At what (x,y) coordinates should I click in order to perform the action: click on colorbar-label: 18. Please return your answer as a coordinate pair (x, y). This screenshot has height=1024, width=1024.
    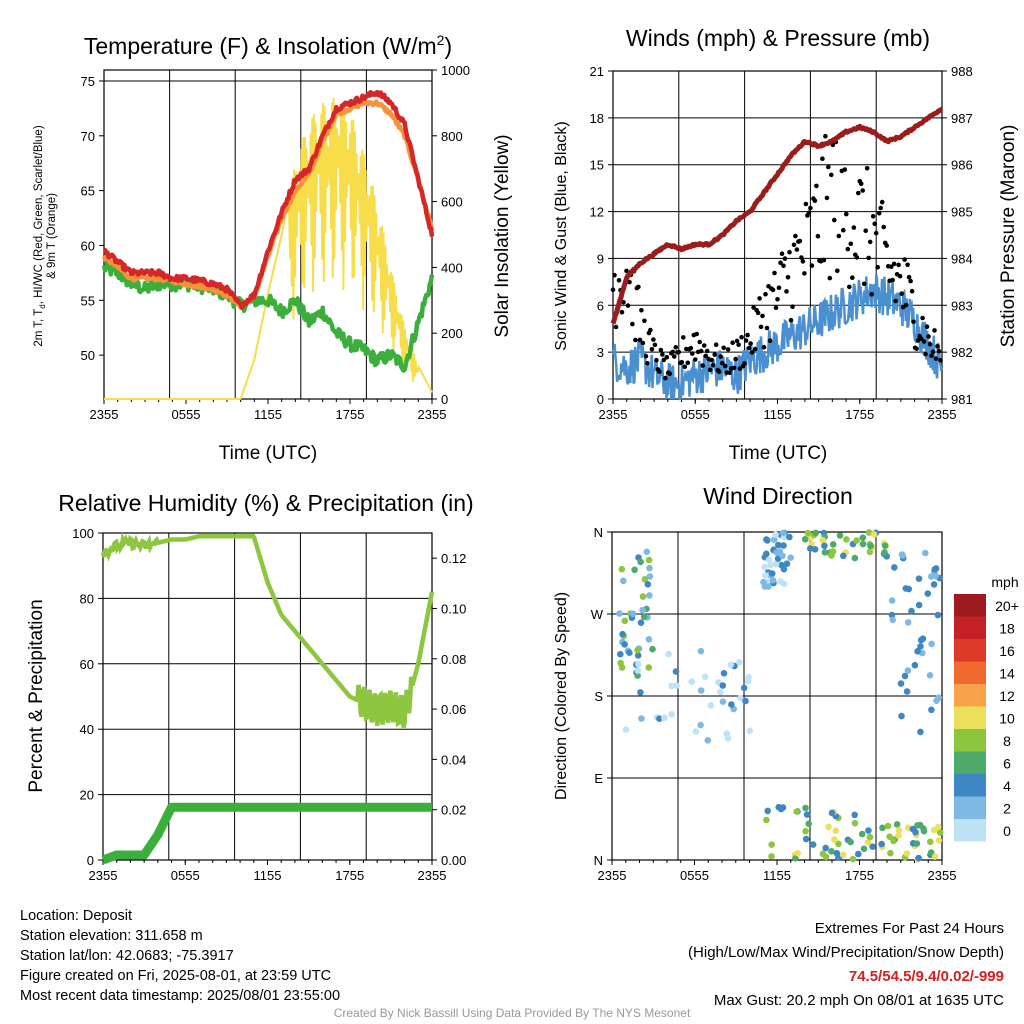
    Looking at the image, I should click on (1007, 629).